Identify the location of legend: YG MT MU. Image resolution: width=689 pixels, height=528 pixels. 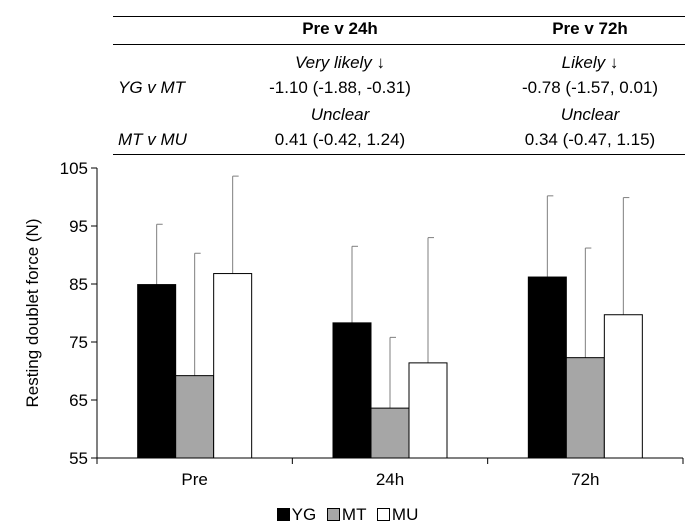
(344, 515).